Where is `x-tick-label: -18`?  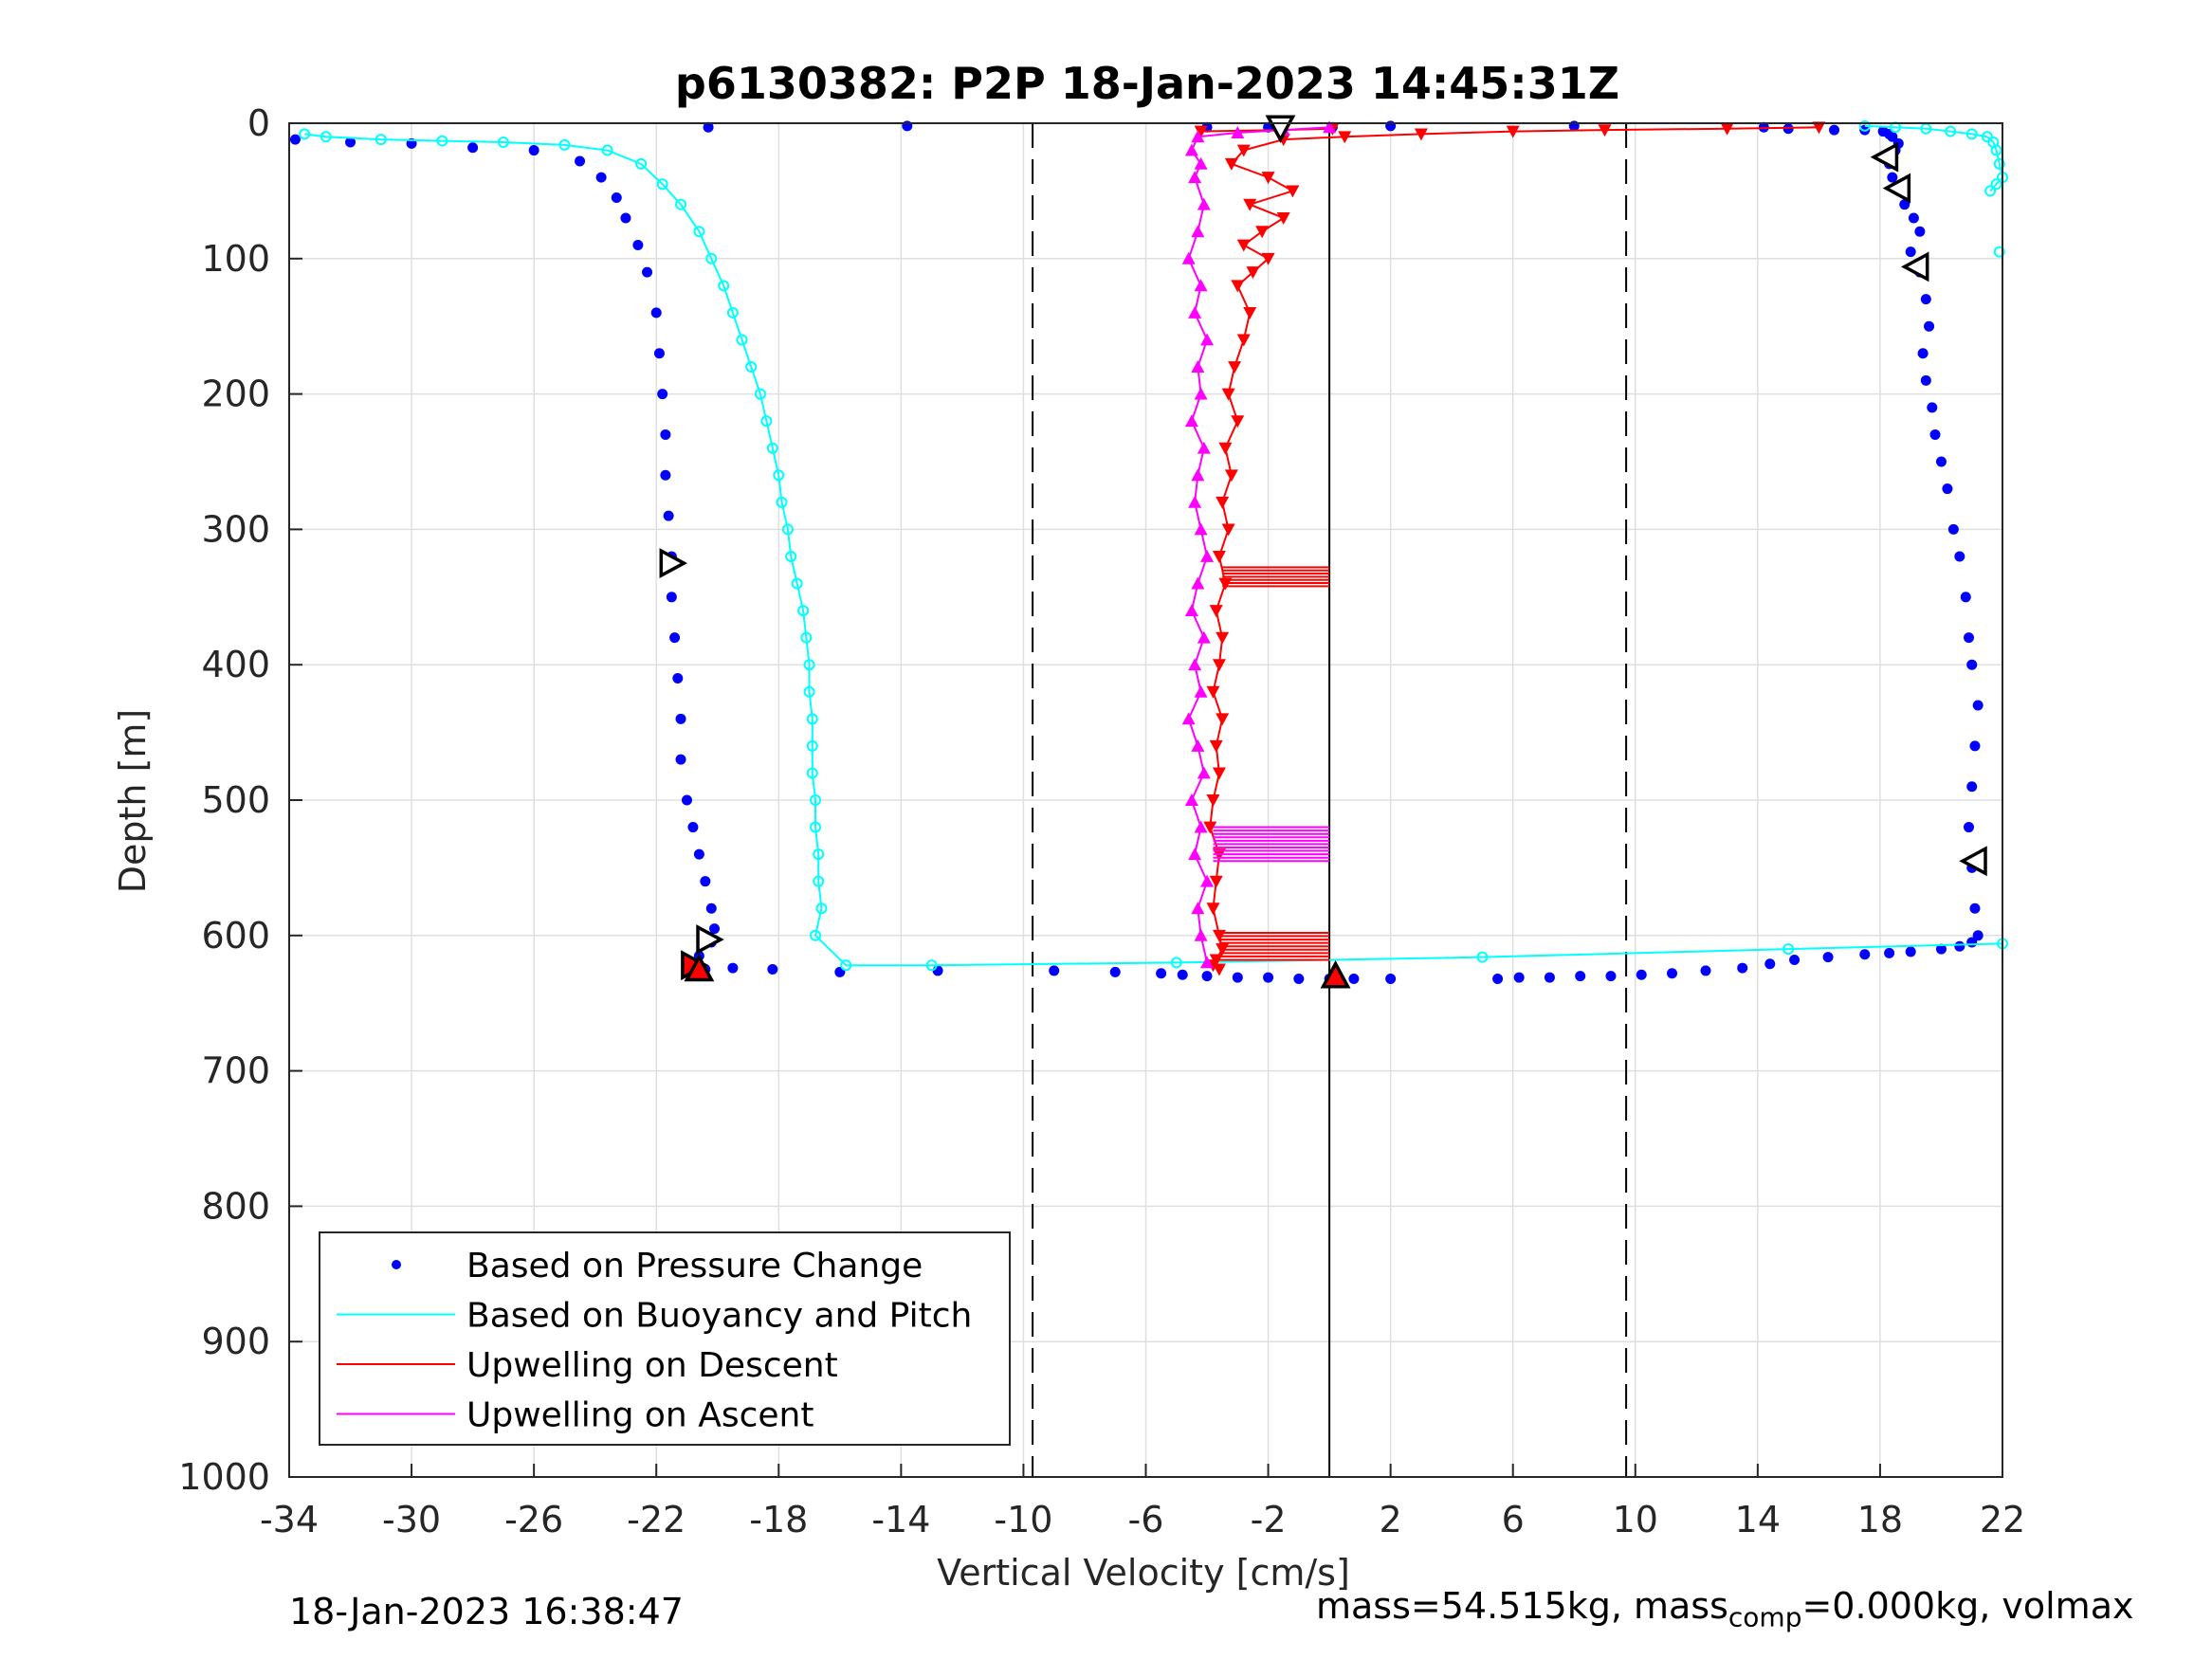 x-tick-label: -18 is located at coordinates (778, 1519).